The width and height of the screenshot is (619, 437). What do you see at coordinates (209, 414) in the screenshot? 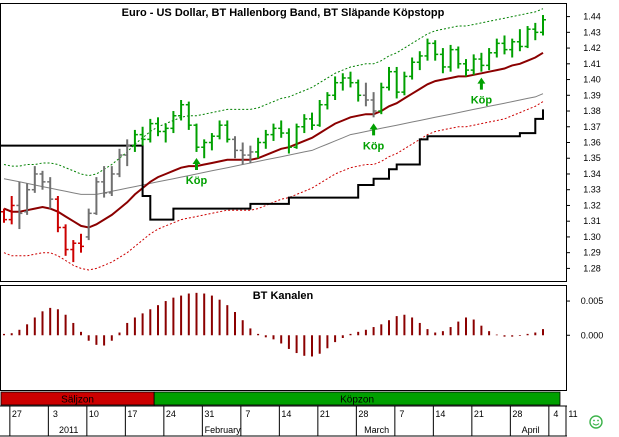
I see `date-tick-label: 31` at bounding box center [209, 414].